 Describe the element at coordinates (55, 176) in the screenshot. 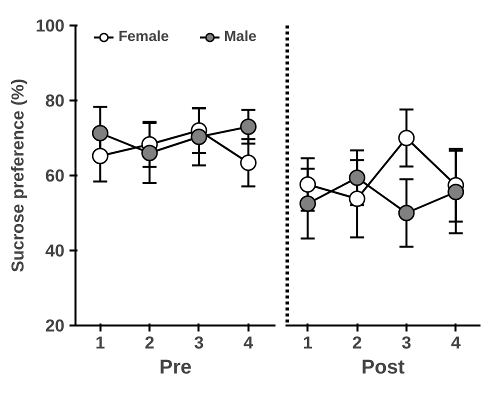

I see `y-tick-label: 60` at that location.